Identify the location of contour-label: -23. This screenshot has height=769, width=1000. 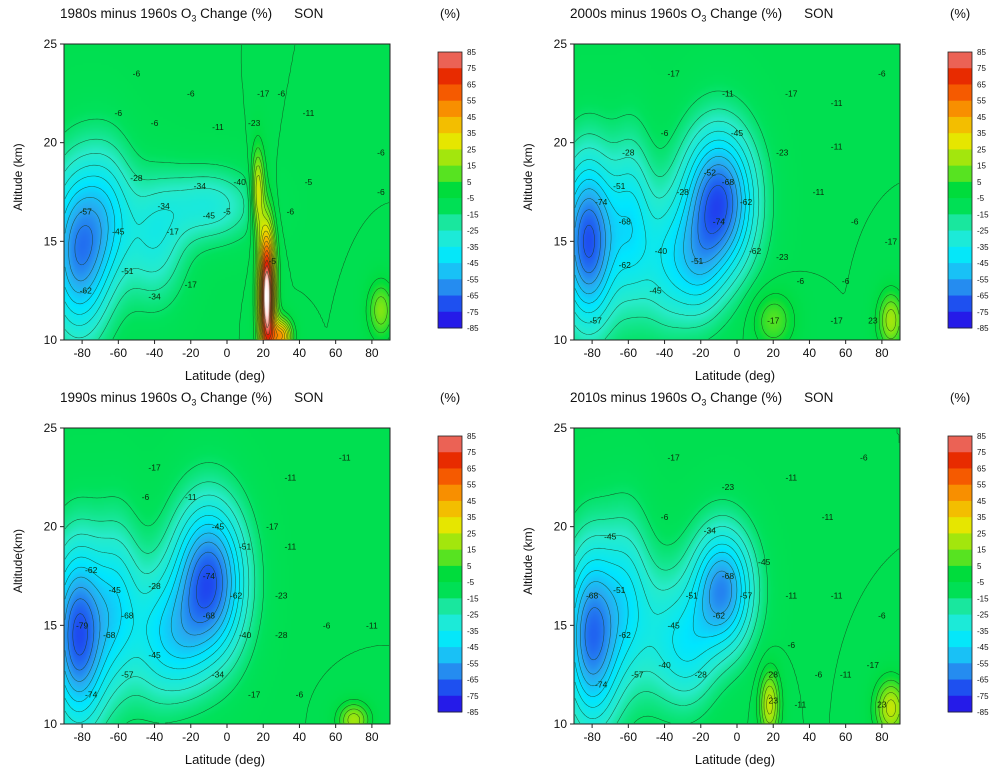
(728, 487).